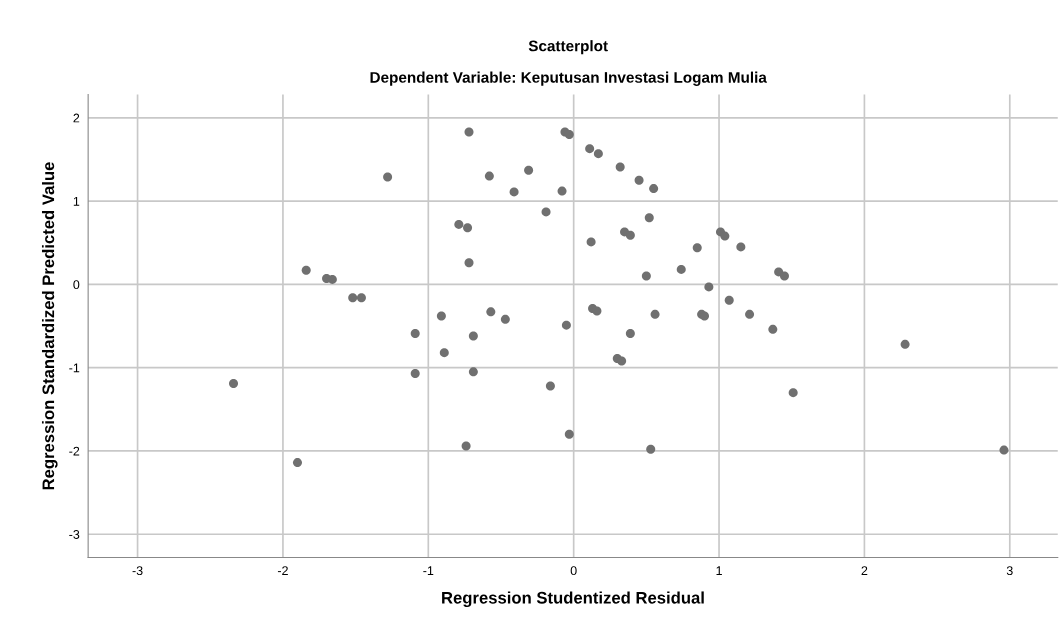  What do you see at coordinates (568, 47) in the screenshot?
I see `chart-title: Scatterplot` at bounding box center [568, 47].